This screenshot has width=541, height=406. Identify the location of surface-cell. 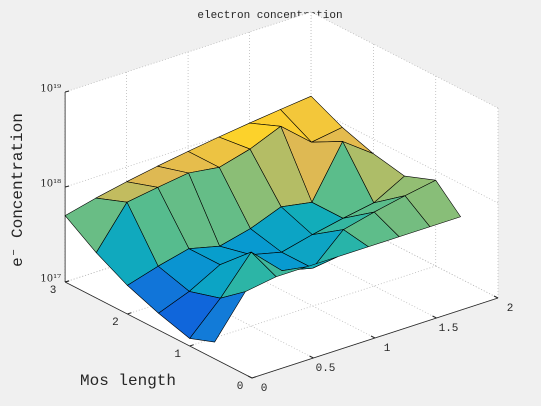
(217, 317).